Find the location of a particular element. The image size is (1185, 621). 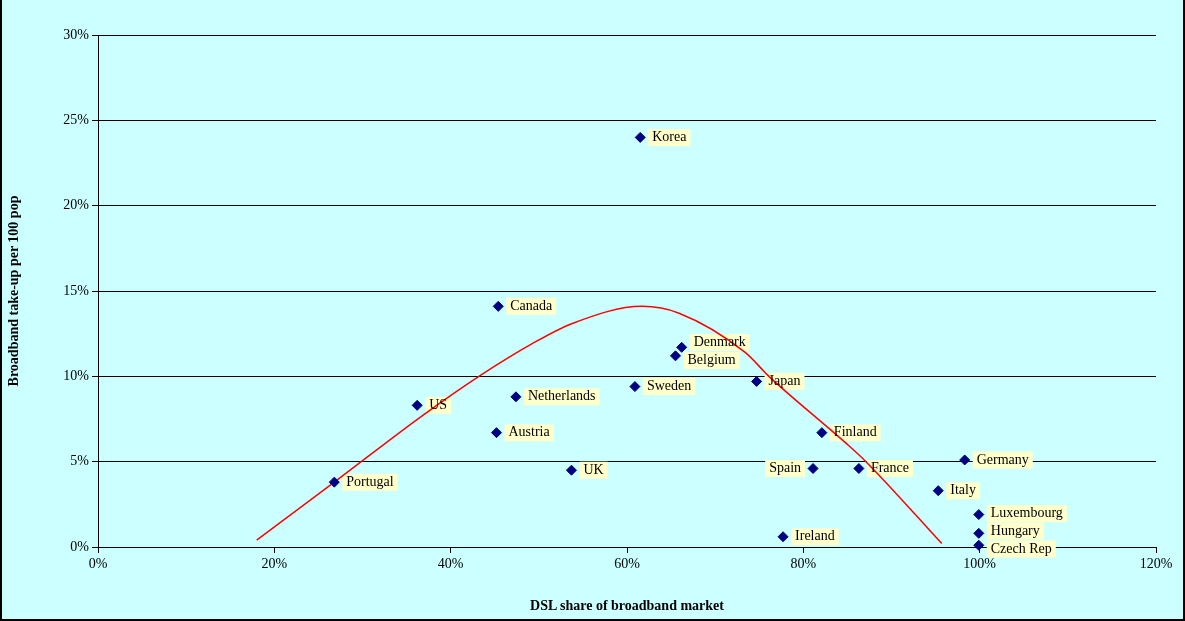

annotation: UK is located at coordinates (593, 469).